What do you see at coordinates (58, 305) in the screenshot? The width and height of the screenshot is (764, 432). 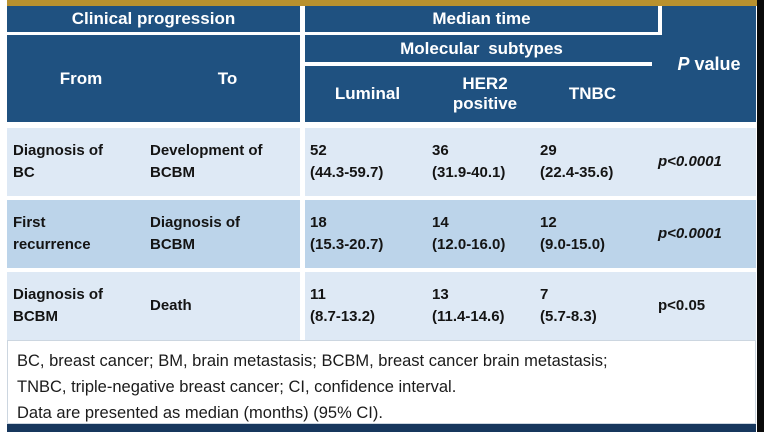 I see `cell-from: Diagnosis of BCBM` at bounding box center [58, 305].